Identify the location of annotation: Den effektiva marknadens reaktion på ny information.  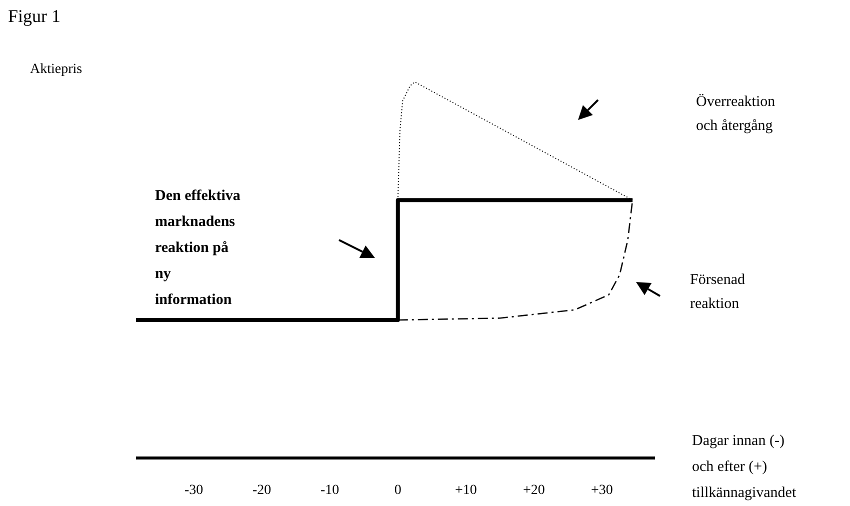
(197, 248).